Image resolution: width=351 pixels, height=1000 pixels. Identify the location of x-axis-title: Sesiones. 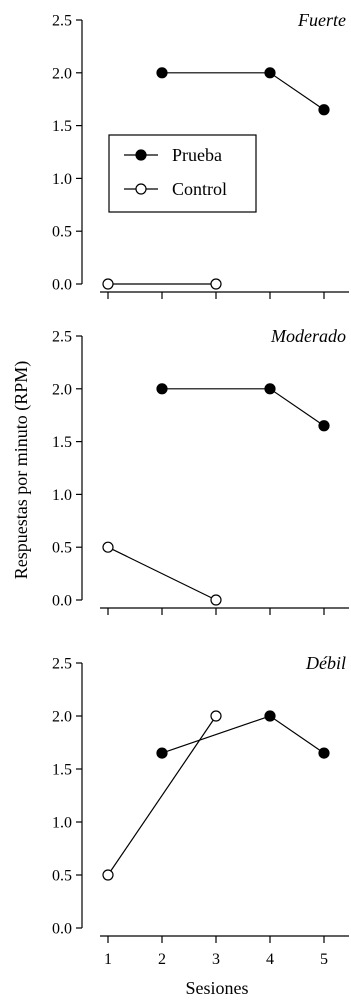
(217, 988).